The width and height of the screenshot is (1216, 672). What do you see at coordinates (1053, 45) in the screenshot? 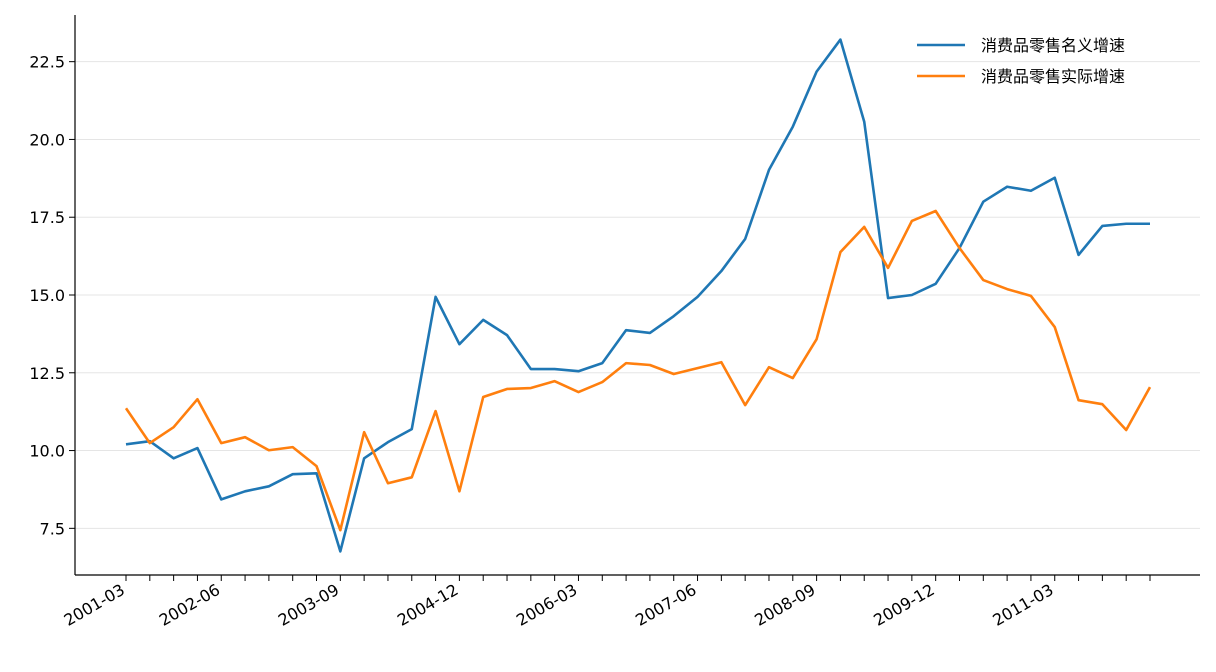
I see `legend-label: 消费品零售名义增速` at bounding box center [1053, 45].